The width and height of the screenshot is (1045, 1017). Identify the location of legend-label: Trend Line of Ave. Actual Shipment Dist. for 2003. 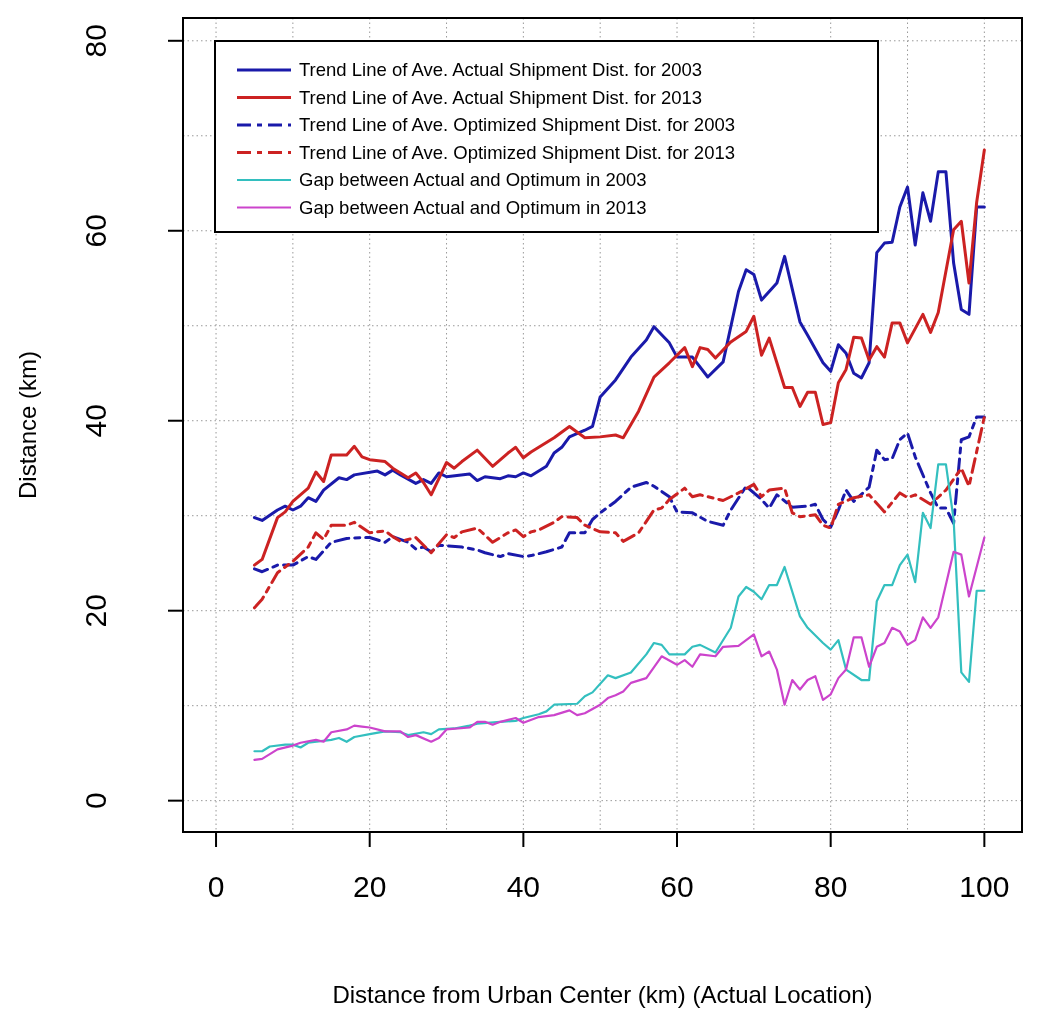
(501, 69).